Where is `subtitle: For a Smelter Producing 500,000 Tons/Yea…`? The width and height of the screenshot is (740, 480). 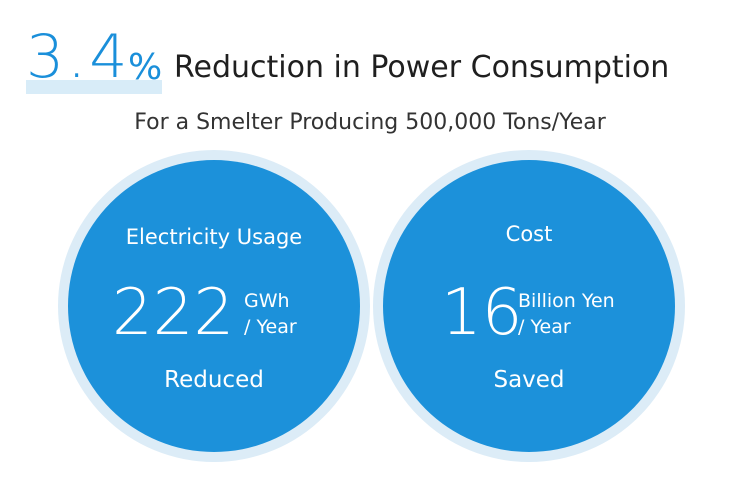 subtitle: For a Smelter Producing 500,000 Tons/Yea… is located at coordinates (370, 122).